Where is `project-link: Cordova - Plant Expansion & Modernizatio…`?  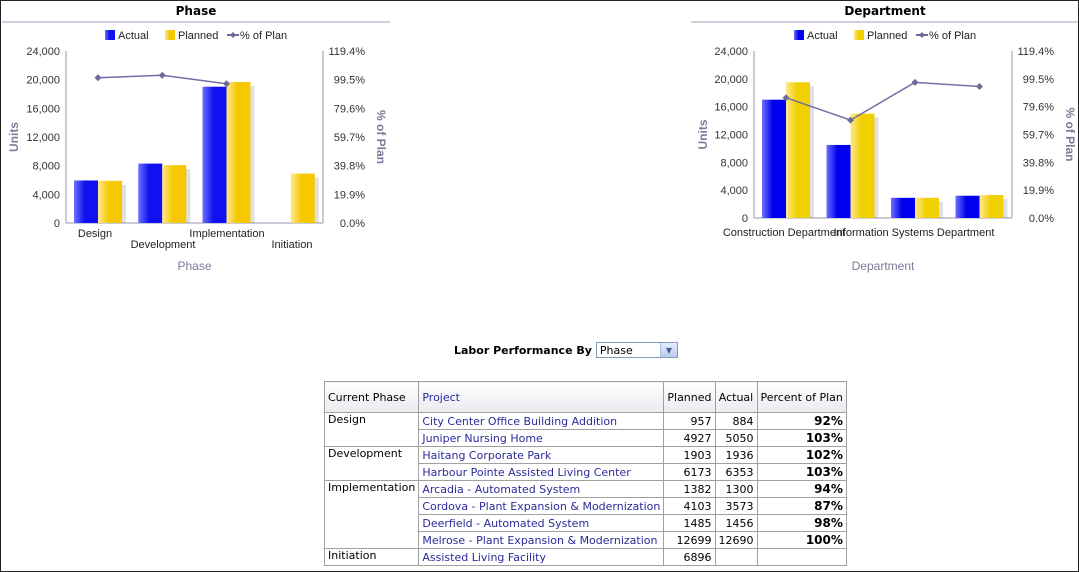
project-link: Cordova - Plant Expansion & Modernizatio… is located at coordinates (541, 506).